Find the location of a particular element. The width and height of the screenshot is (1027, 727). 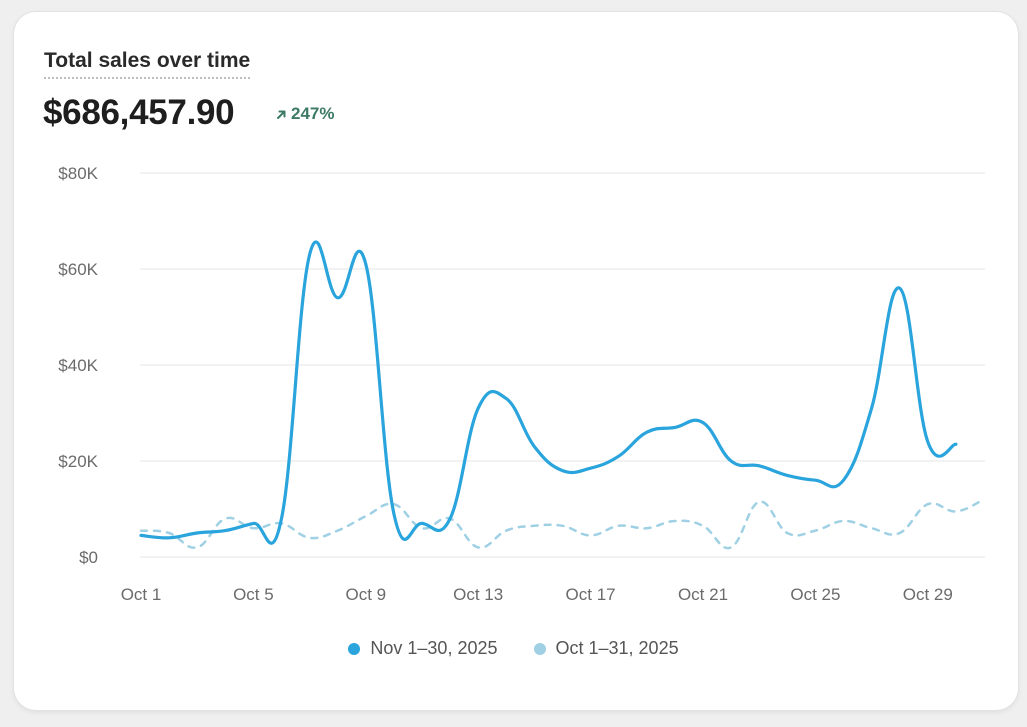

x-tick-label: Oct 5 is located at coordinates (253, 594).